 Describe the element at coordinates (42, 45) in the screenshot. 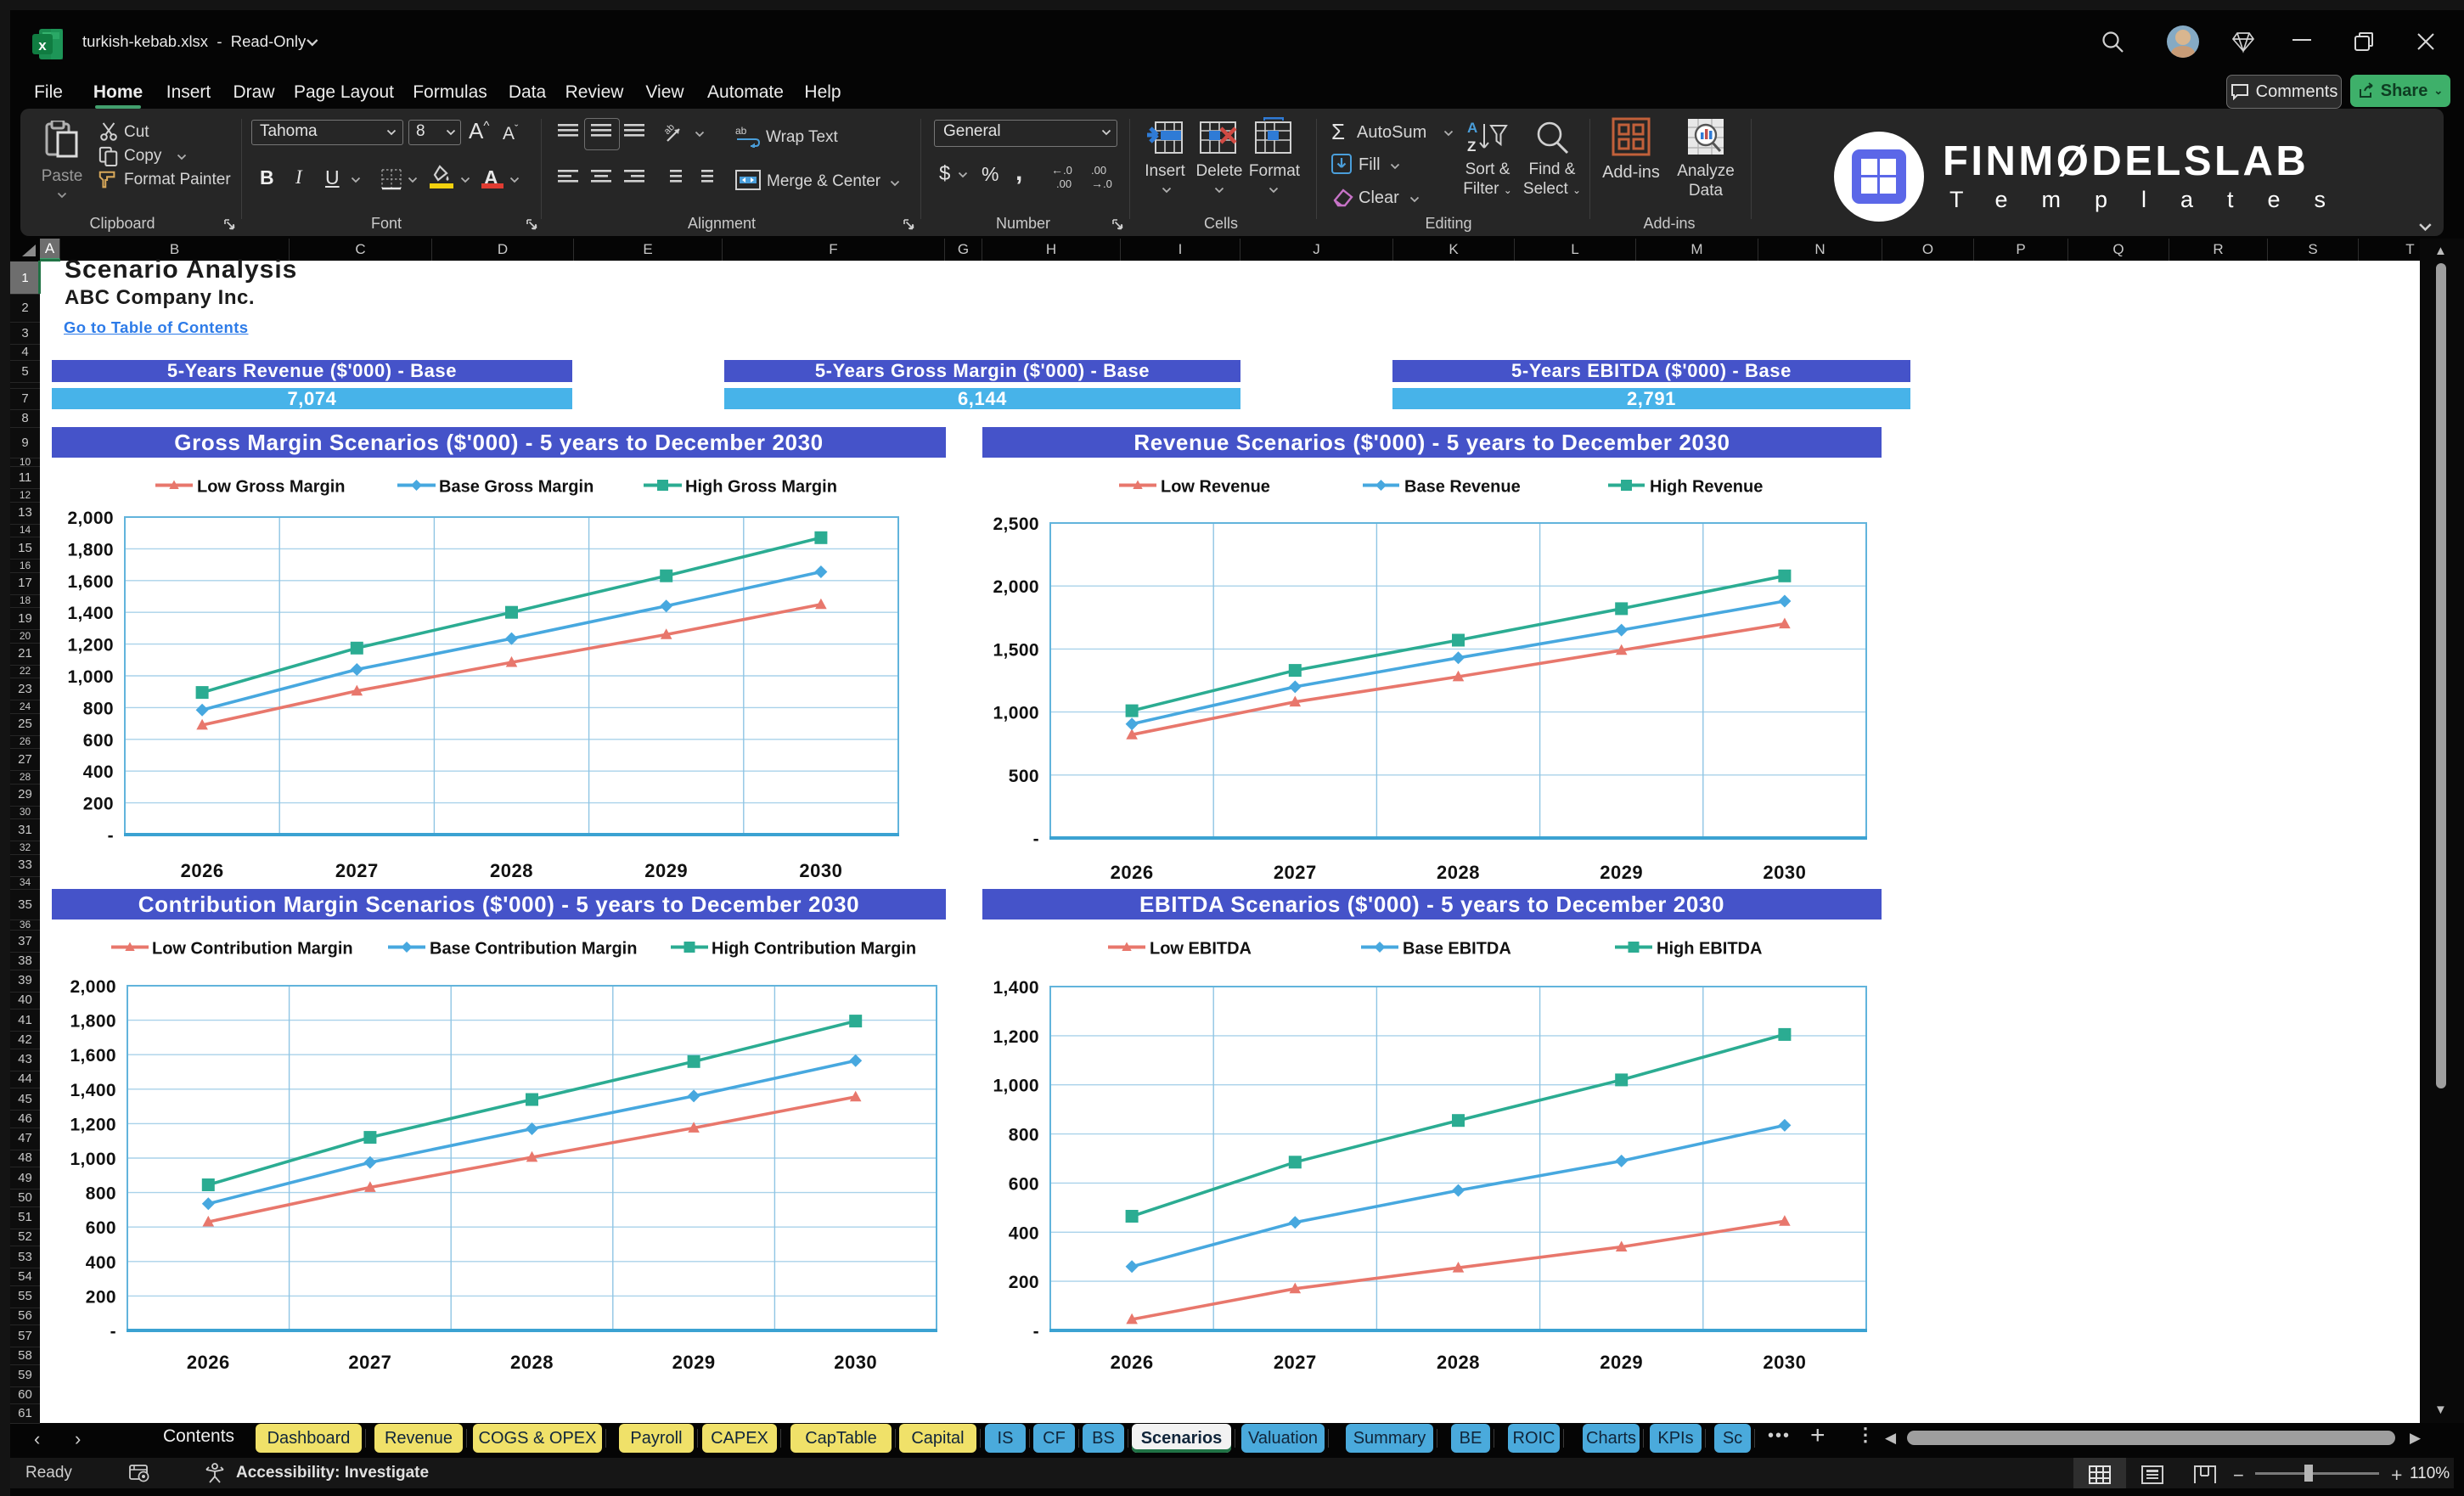

I see `svg-text: x` at that location.